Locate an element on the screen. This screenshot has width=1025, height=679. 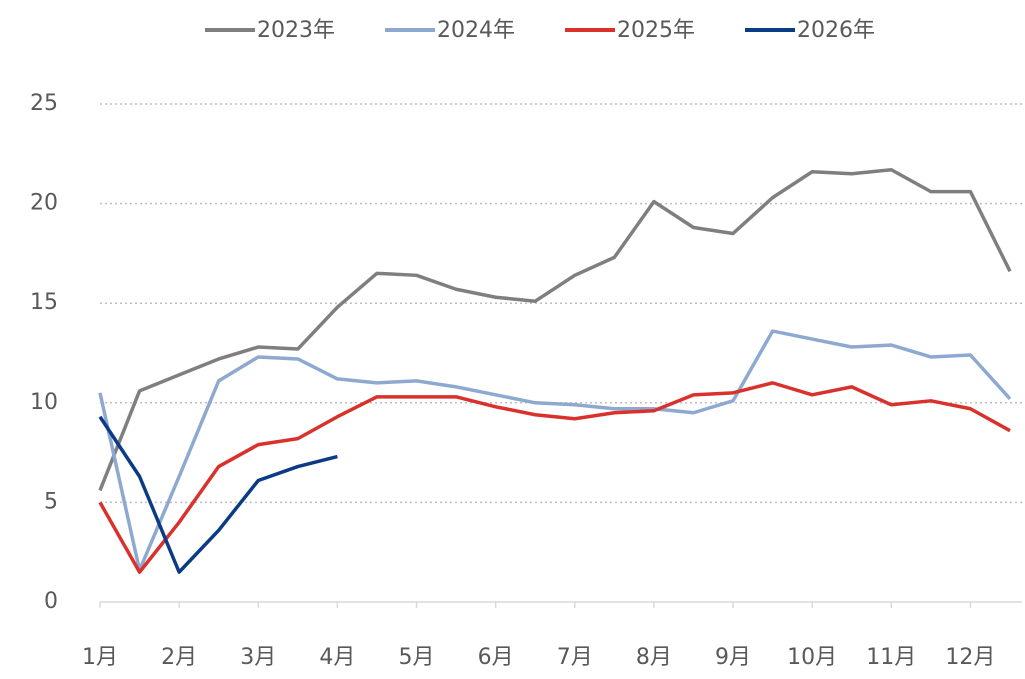
x-tick-label: 8月 is located at coordinates (654, 657).